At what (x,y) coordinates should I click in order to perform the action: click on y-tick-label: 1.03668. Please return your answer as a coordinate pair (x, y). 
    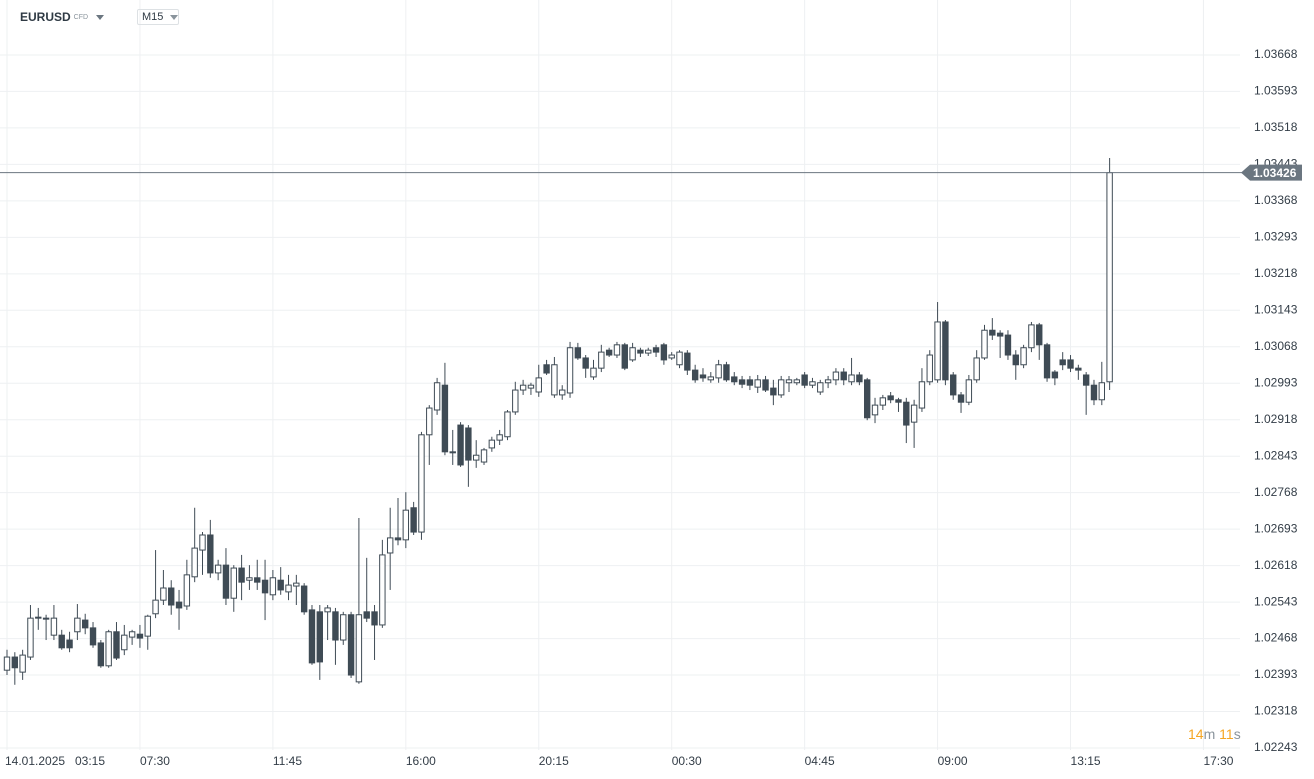
    Looking at the image, I should click on (1276, 54).